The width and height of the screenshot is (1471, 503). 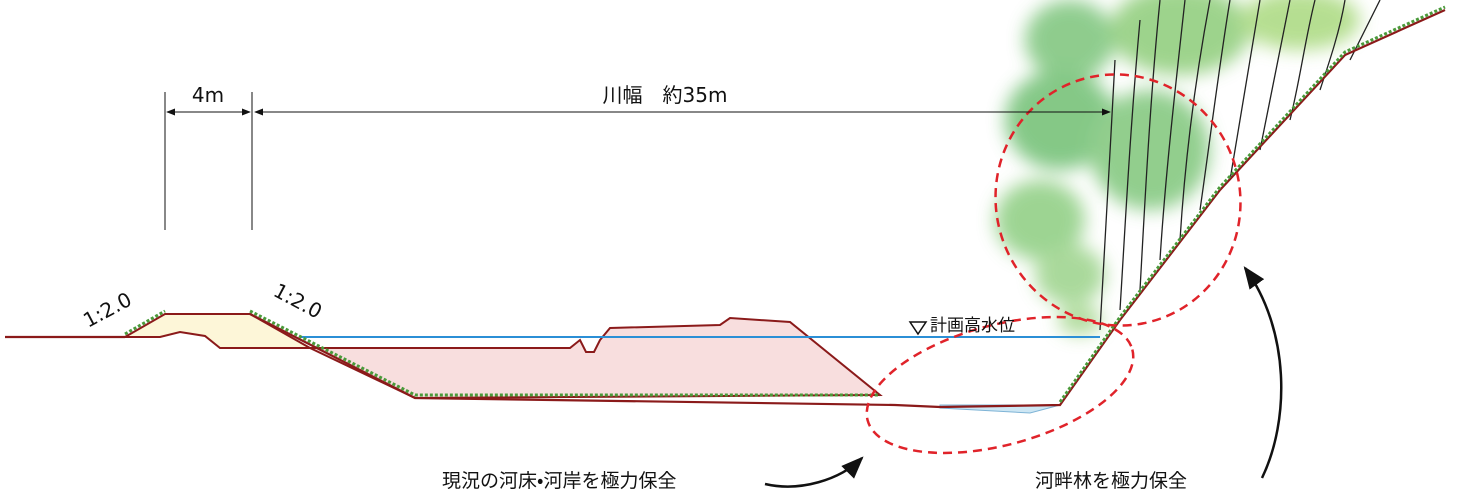 What do you see at coordinates (1111, 481) in the screenshot?
I see `annotation: 河畔林を極力保全` at bounding box center [1111, 481].